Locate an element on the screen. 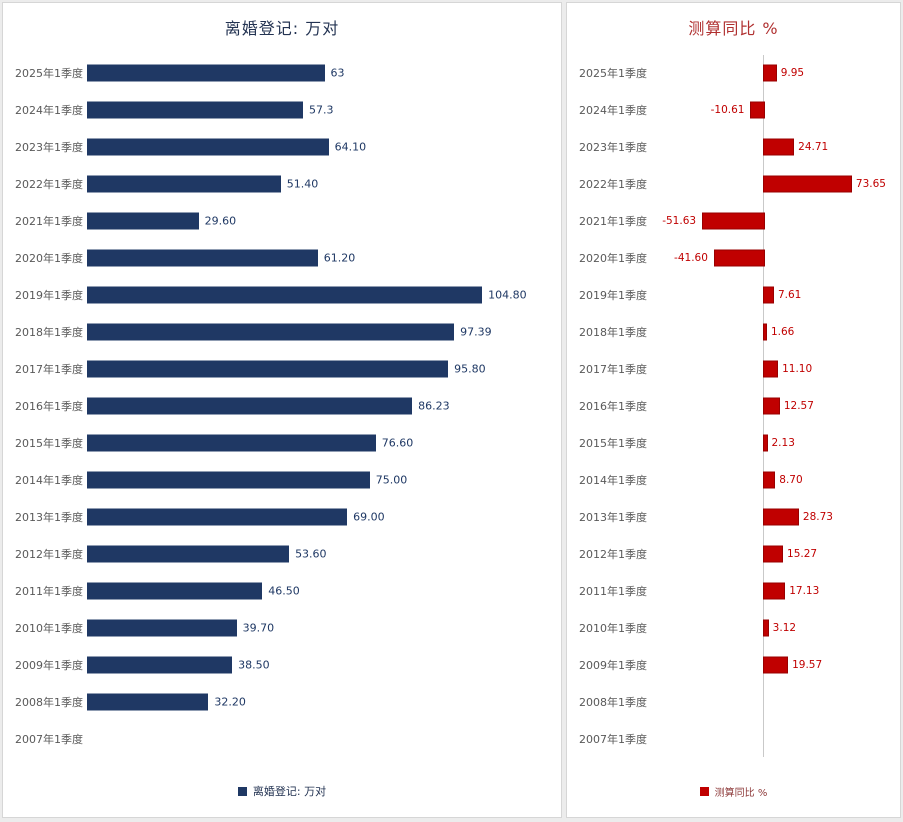 The height and width of the screenshot is (822, 903). legend-label: 离婚登记: 万对 is located at coordinates (289, 791).